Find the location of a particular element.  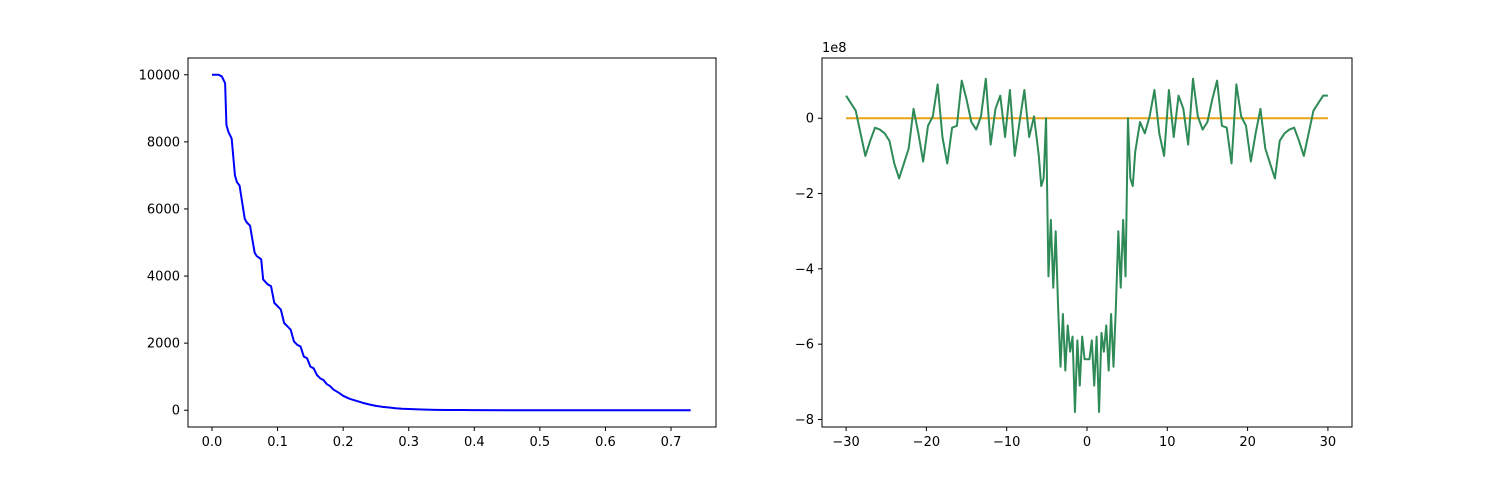

y-tick-label: 4000 is located at coordinates (163, 277).